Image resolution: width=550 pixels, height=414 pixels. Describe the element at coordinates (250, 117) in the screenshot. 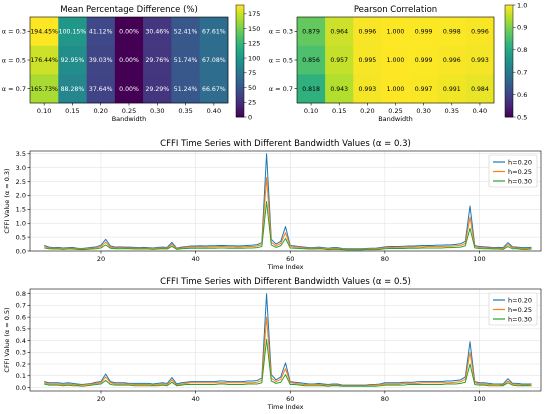

I see `colorbar-tick-label: 0` at that location.